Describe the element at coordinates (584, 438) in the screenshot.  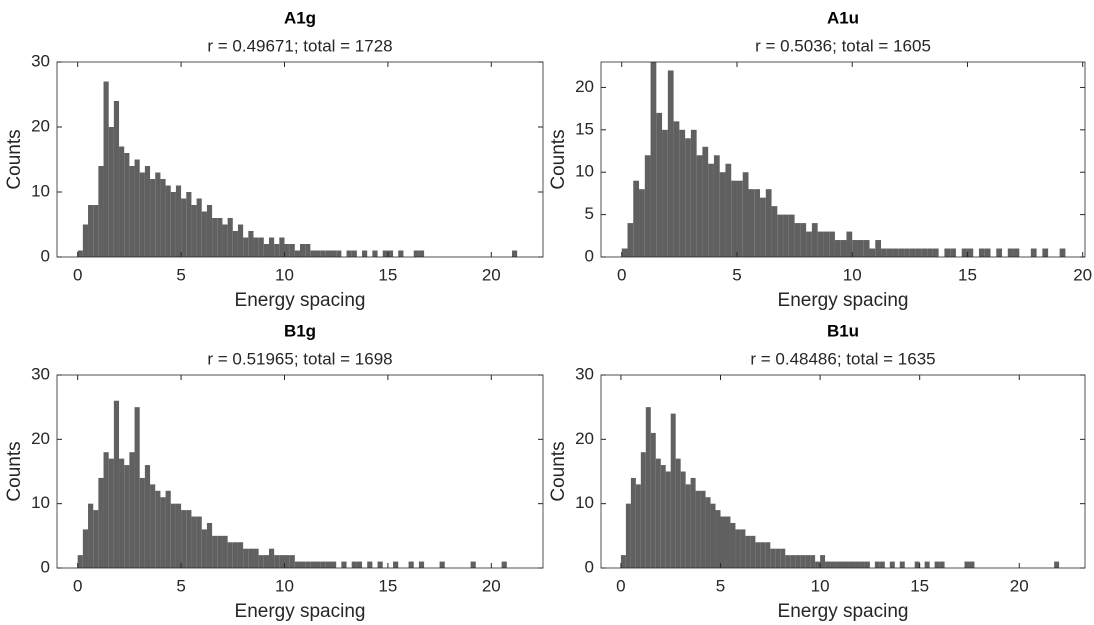
I see `y-tick-label: 20` at that location.